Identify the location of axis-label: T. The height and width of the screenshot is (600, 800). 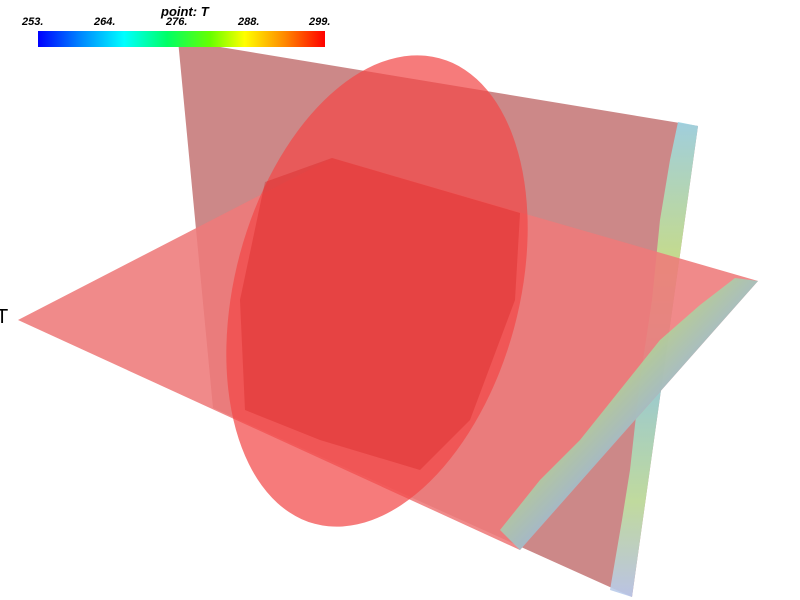
(4, 317).